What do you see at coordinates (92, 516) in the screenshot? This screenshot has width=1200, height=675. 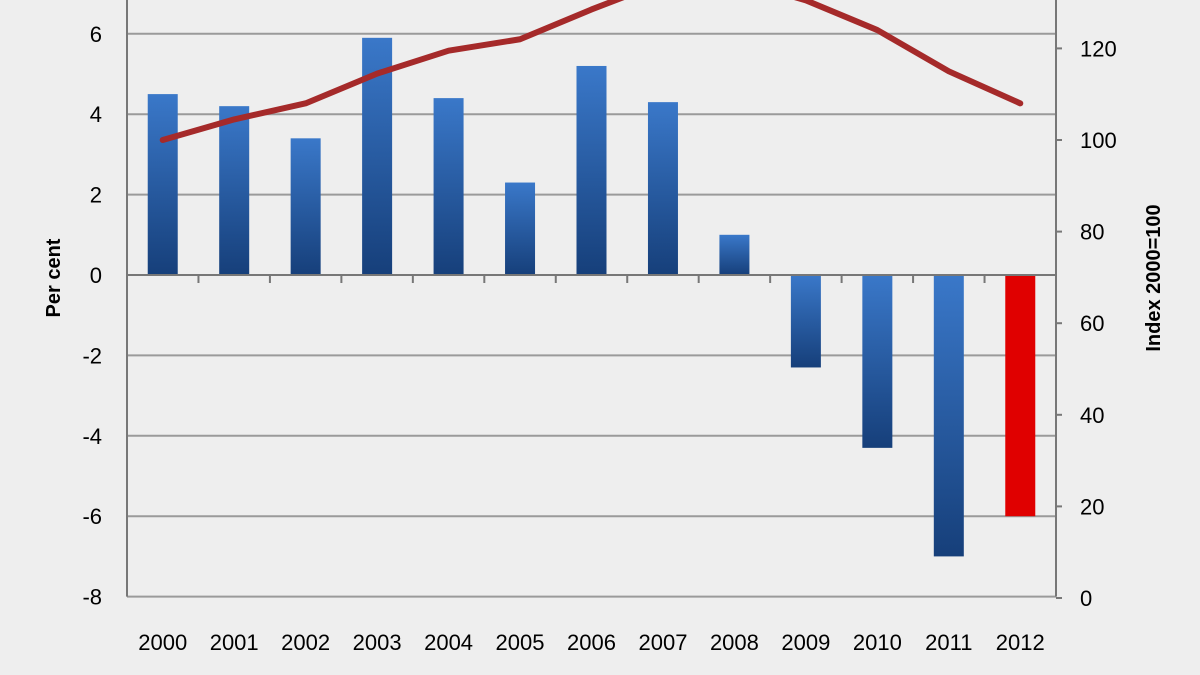 I see `left-tick-label: -6` at bounding box center [92, 516].